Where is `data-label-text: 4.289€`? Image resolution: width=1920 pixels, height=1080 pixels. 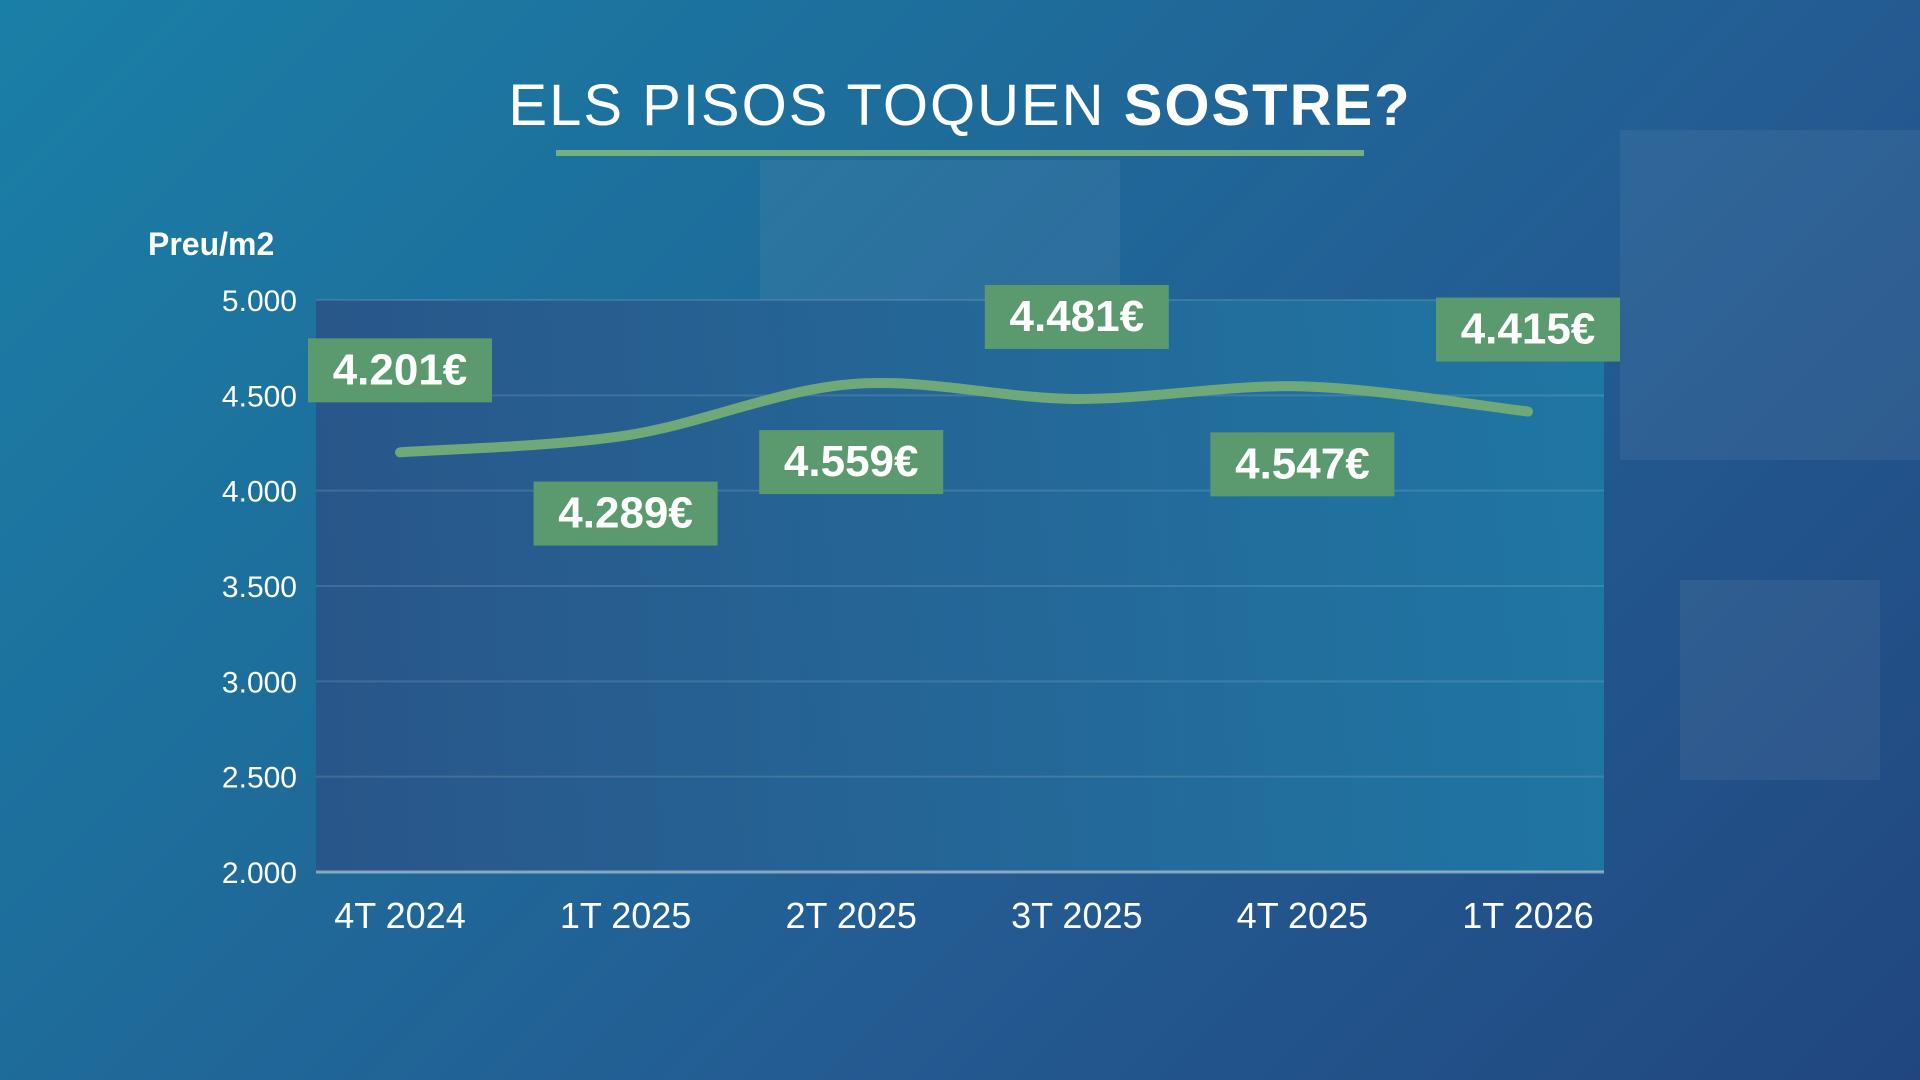 data-label-text: 4.289€ is located at coordinates (625, 513).